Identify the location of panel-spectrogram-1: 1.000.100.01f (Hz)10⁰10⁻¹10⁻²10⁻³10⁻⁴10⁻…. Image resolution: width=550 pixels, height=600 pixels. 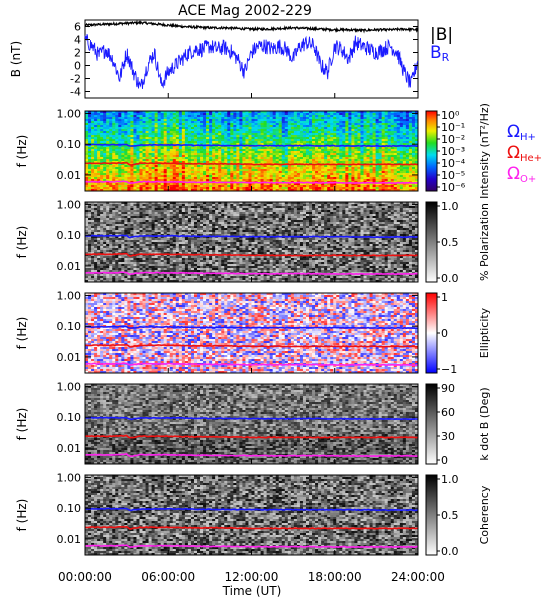
(253, 151).